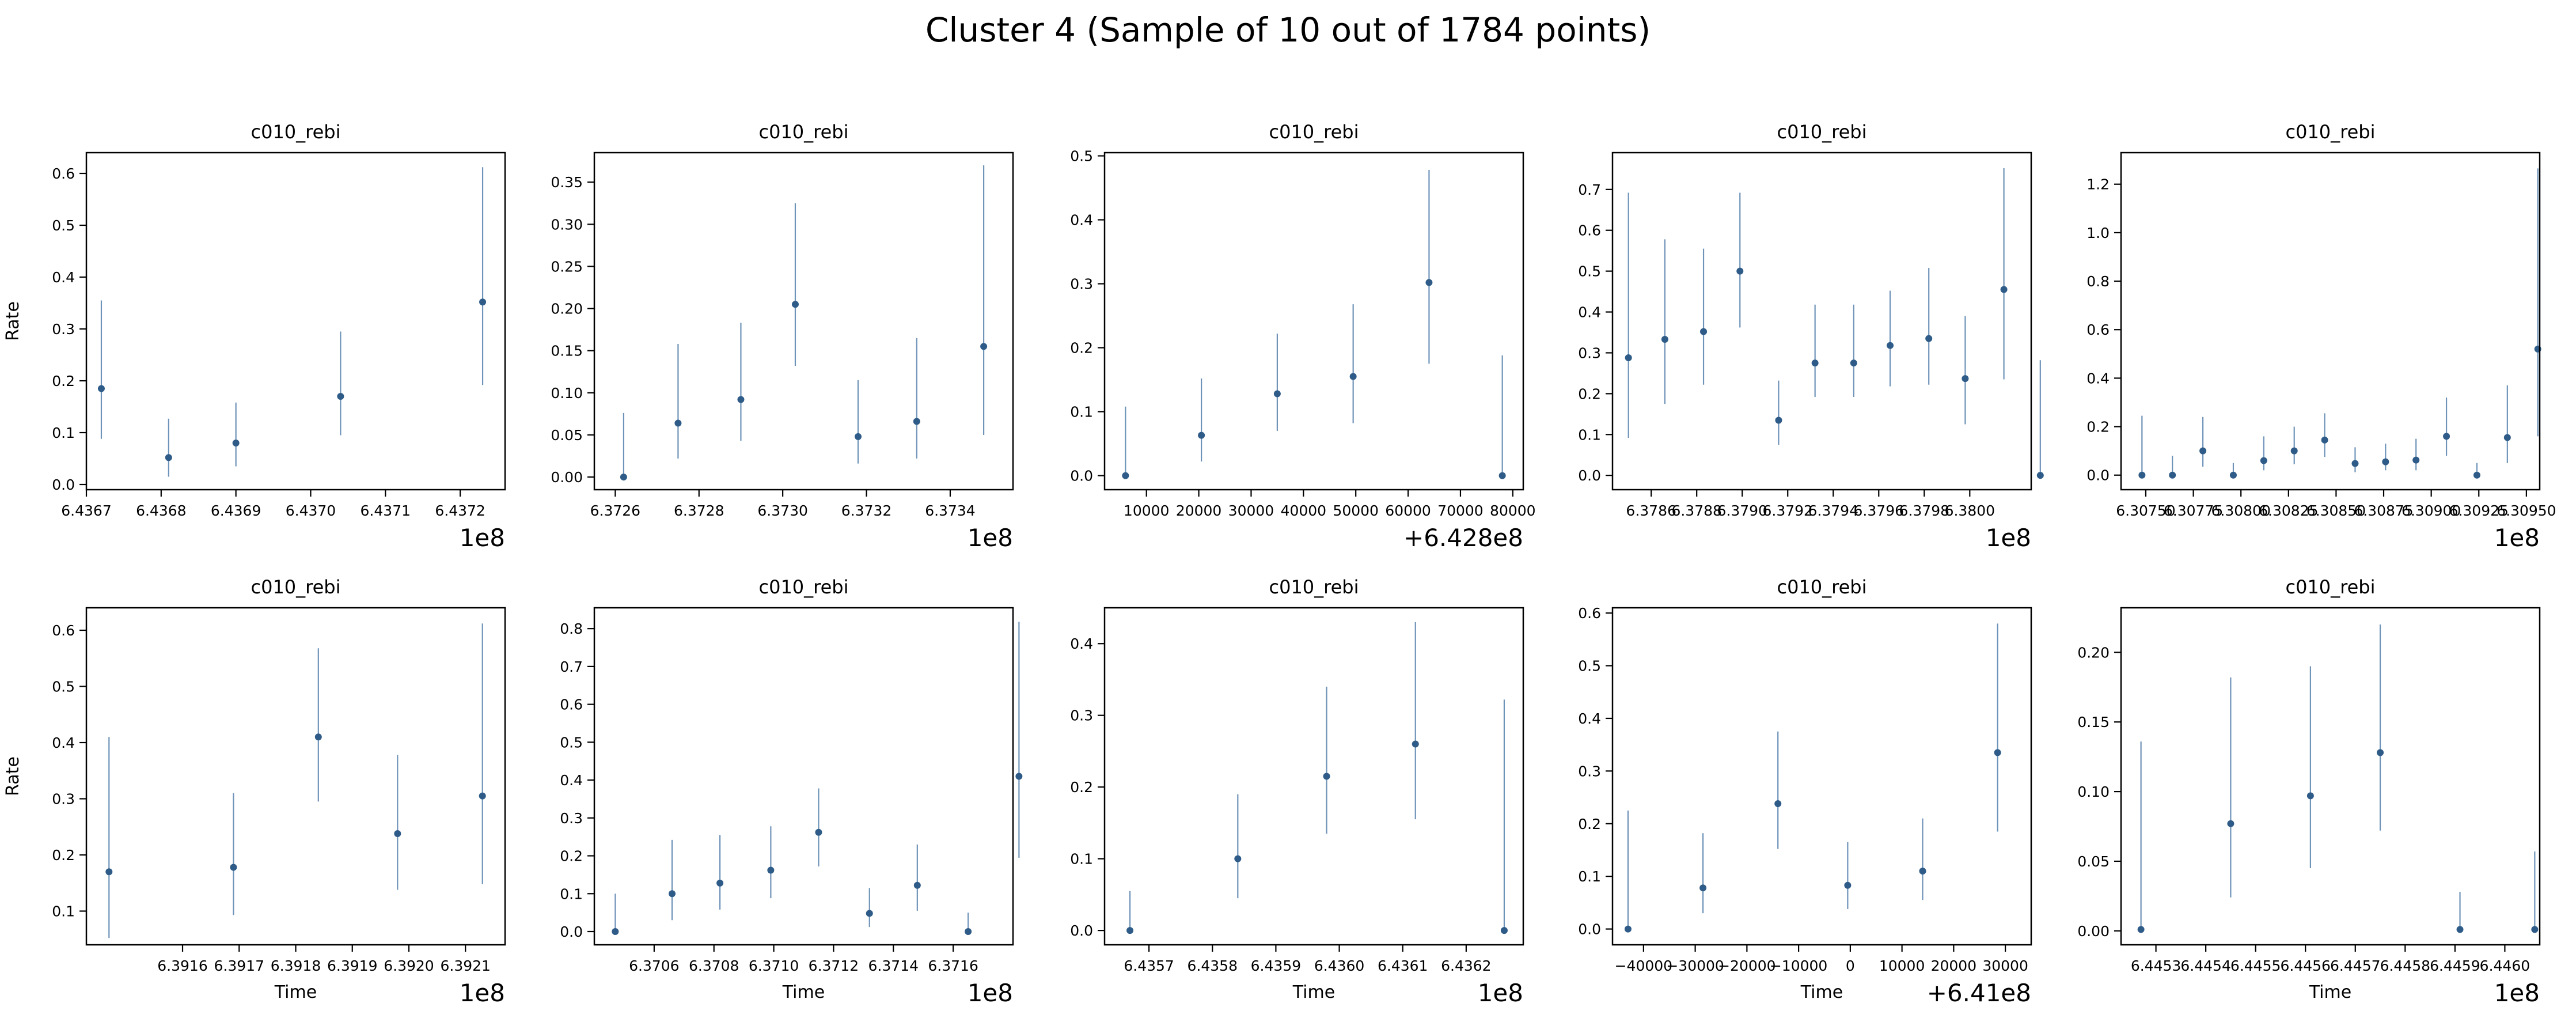  Describe the element at coordinates (295, 776) in the screenshot. I see `axes-frame` at that location.